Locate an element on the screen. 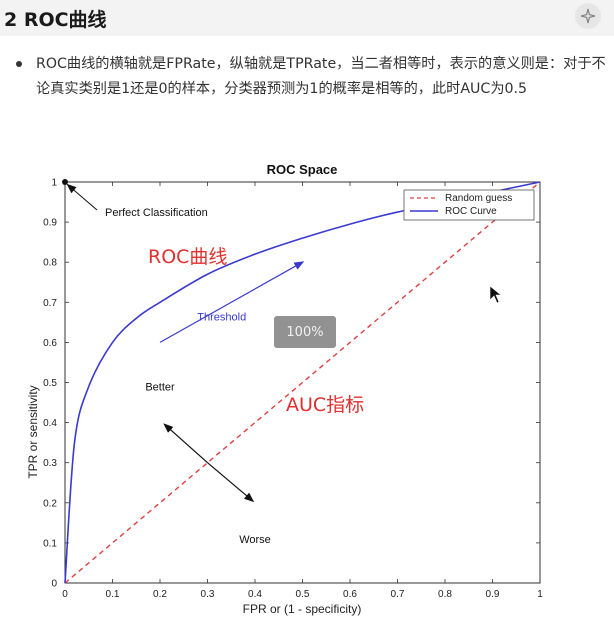 The image size is (614, 639). threshold-arrow is located at coordinates (232, 302).